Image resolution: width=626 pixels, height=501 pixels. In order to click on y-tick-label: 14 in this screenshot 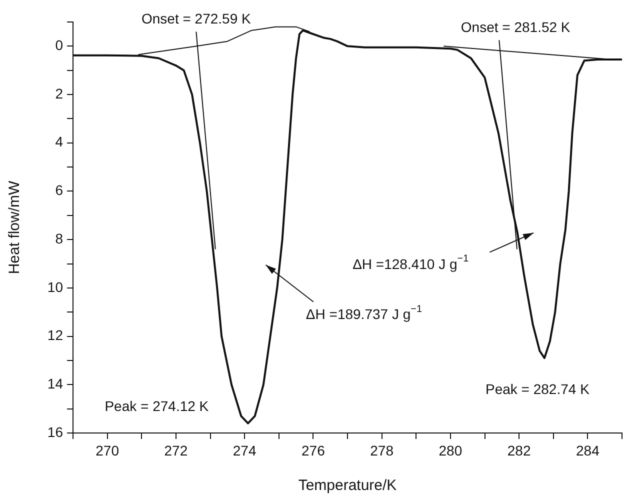, I will do `click(55, 384)`.